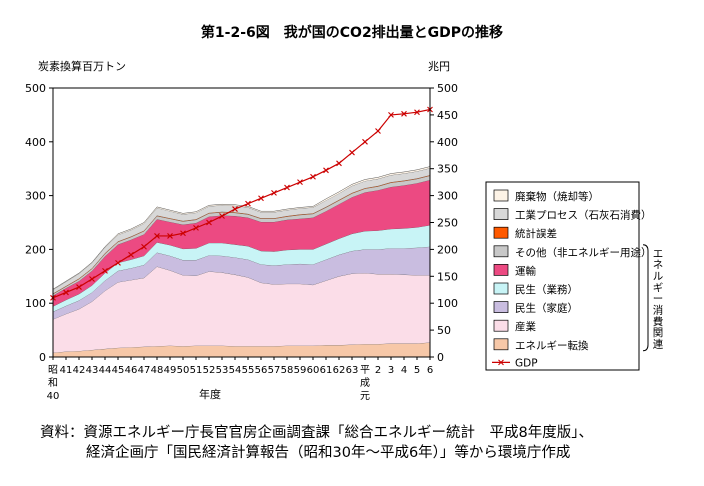 The height and width of the screenshot is (486, 704). I want to click on legend-label: 運輸, so click(525, 270).